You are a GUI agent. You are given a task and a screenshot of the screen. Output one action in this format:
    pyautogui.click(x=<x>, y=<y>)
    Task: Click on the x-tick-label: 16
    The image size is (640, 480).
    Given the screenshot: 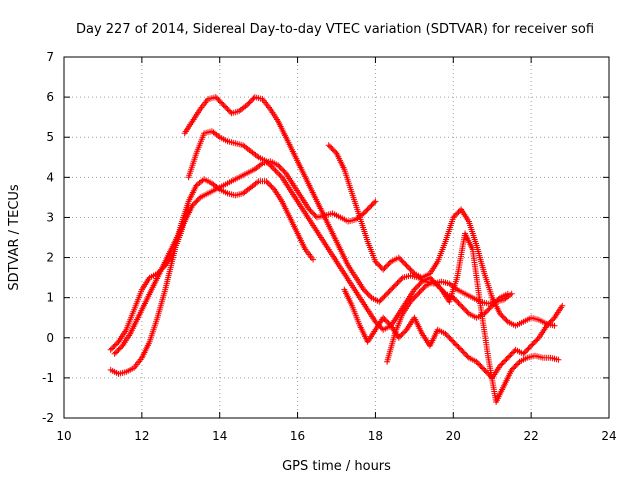 What is the action you would take?
    pyautogui.click(x=297, y=436)
    